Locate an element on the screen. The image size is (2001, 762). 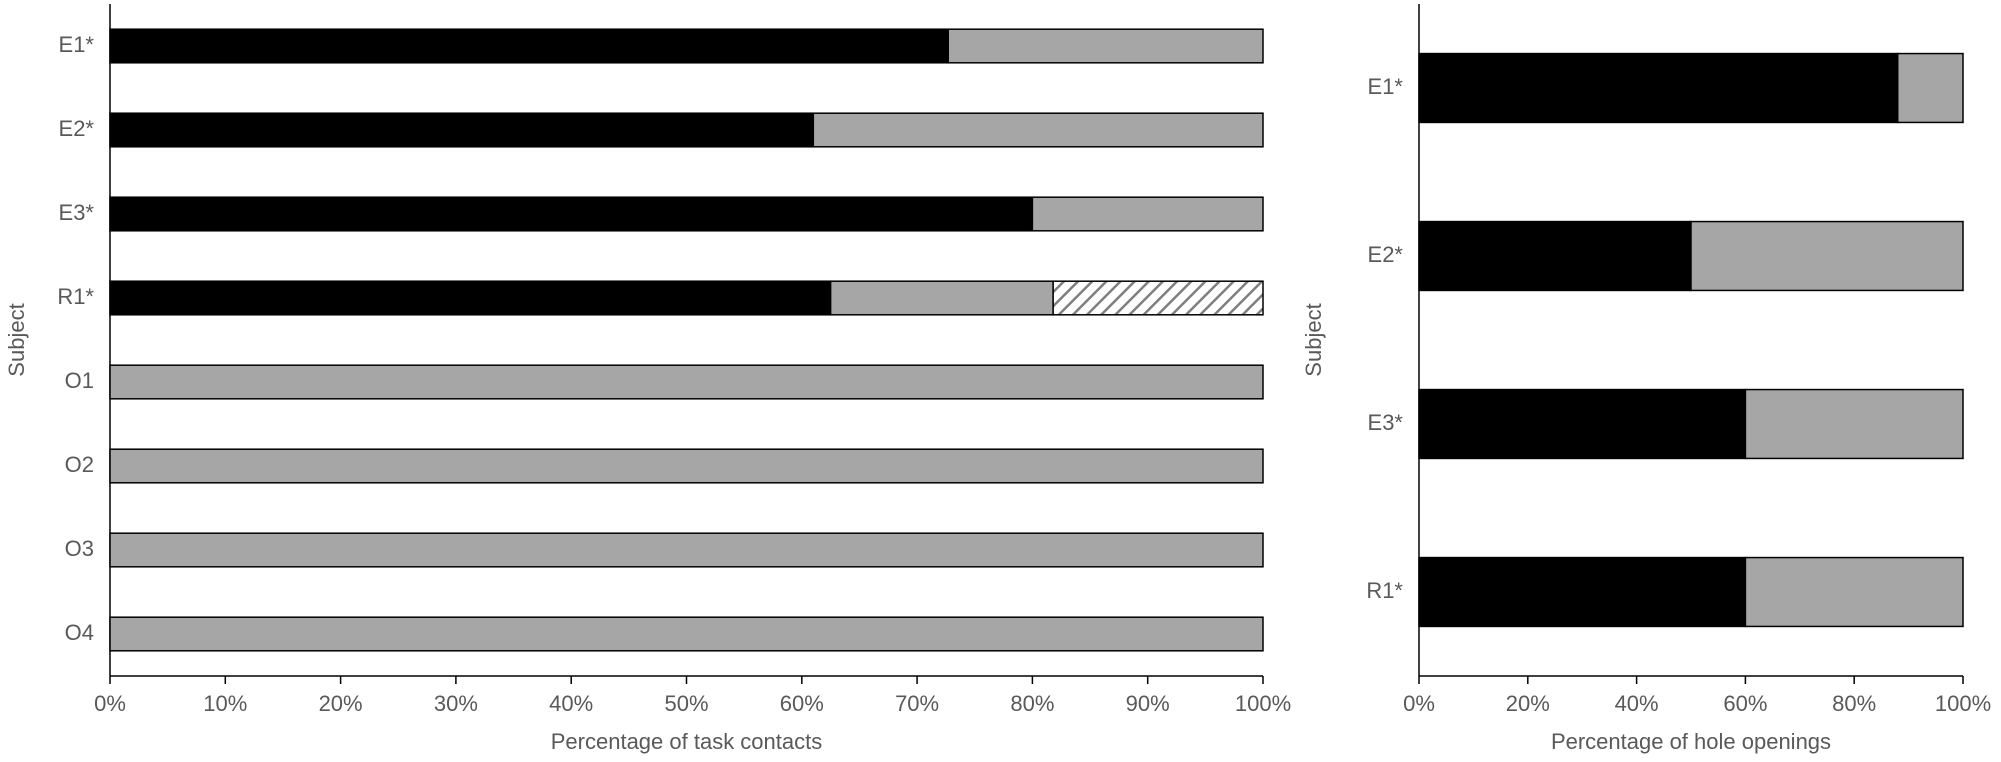
x-tick-label: 70% is located at coordinates (917, 703).